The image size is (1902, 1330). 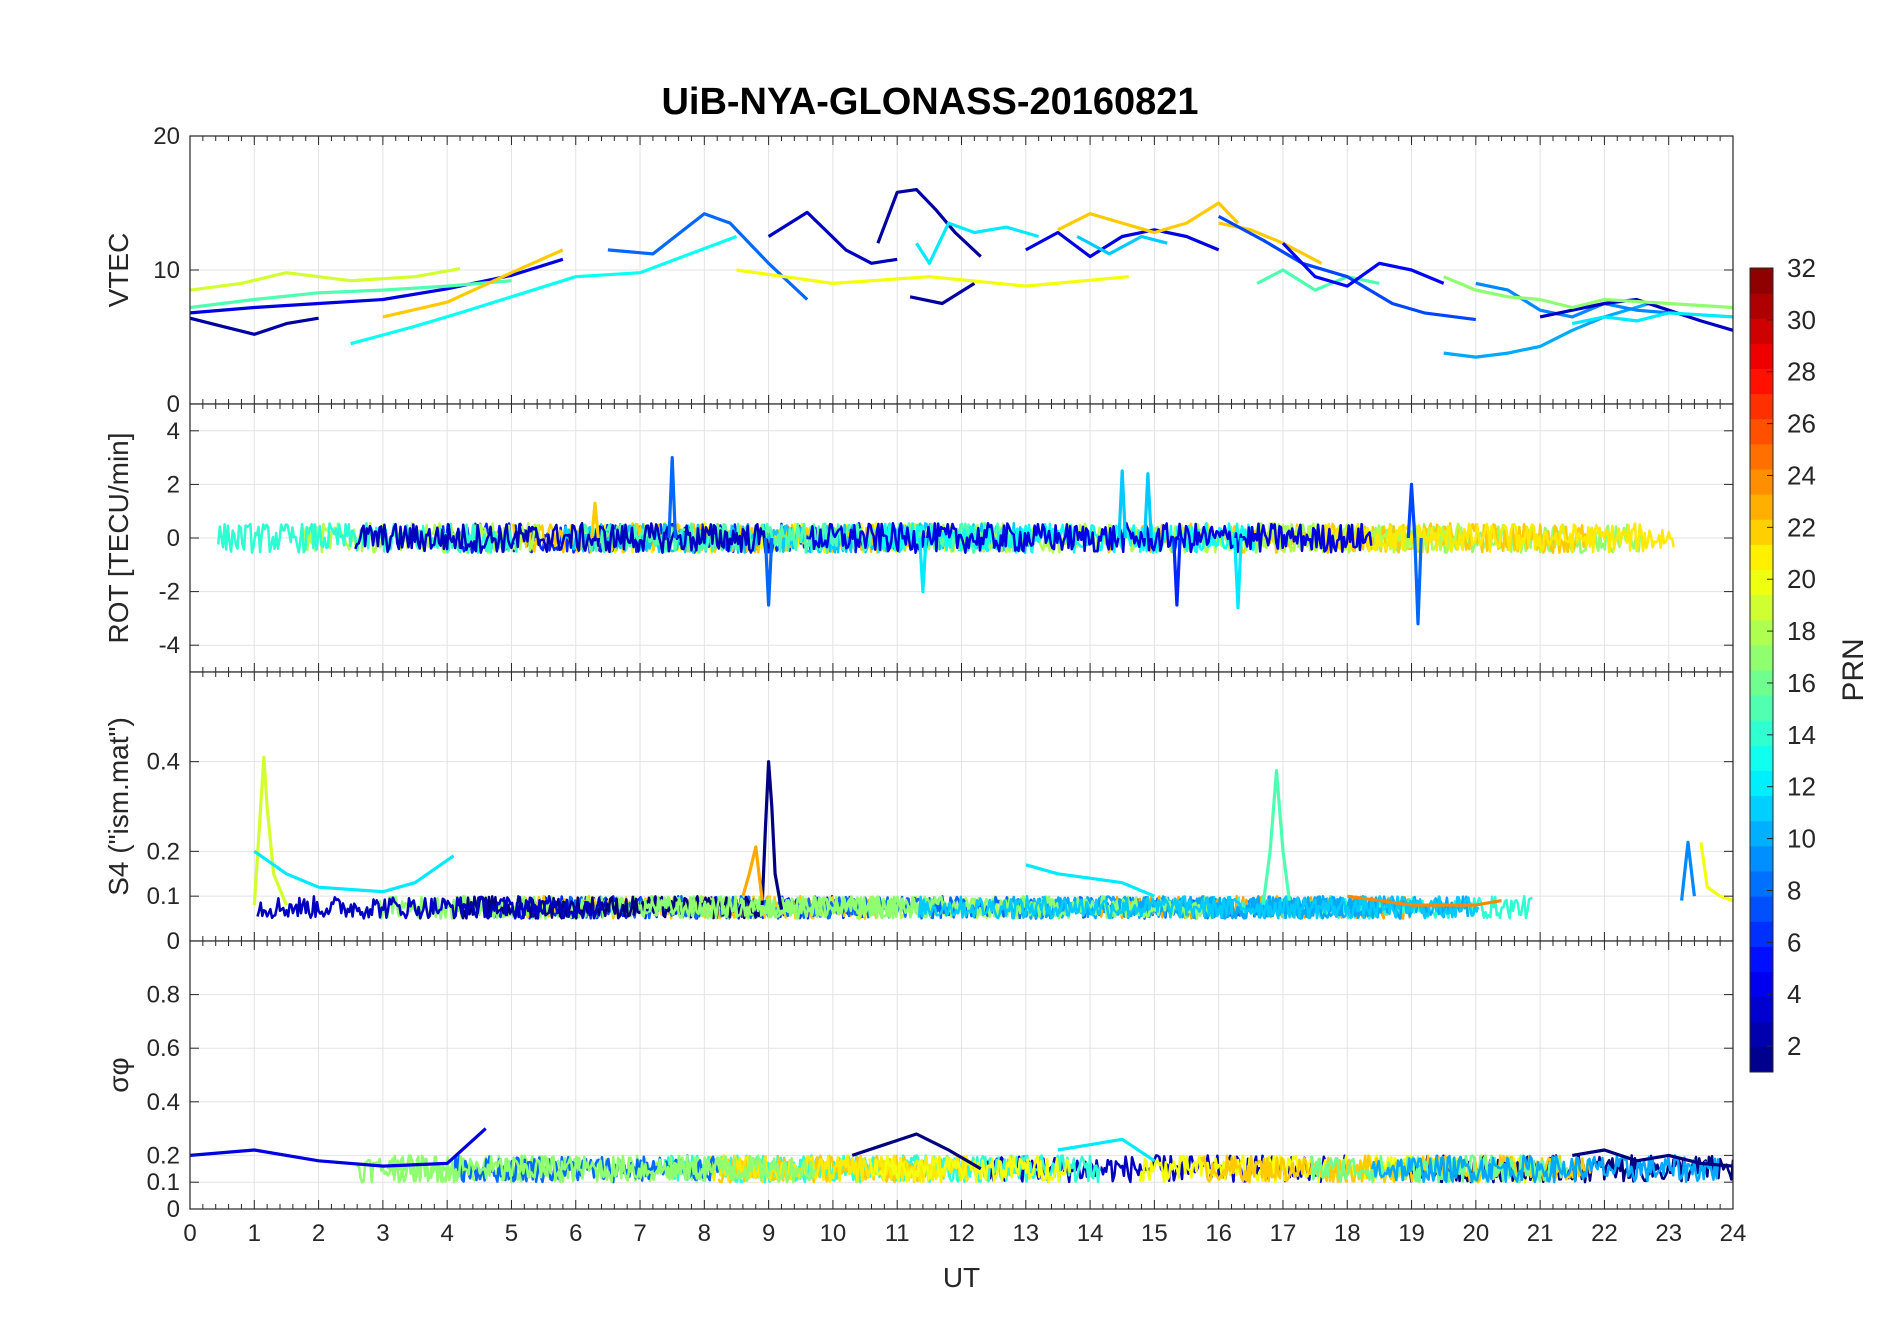 What do you see at coordinates (173, 484) in the screenshot?
I see `y-tick-label: 2` at bounding box center [173, 484].